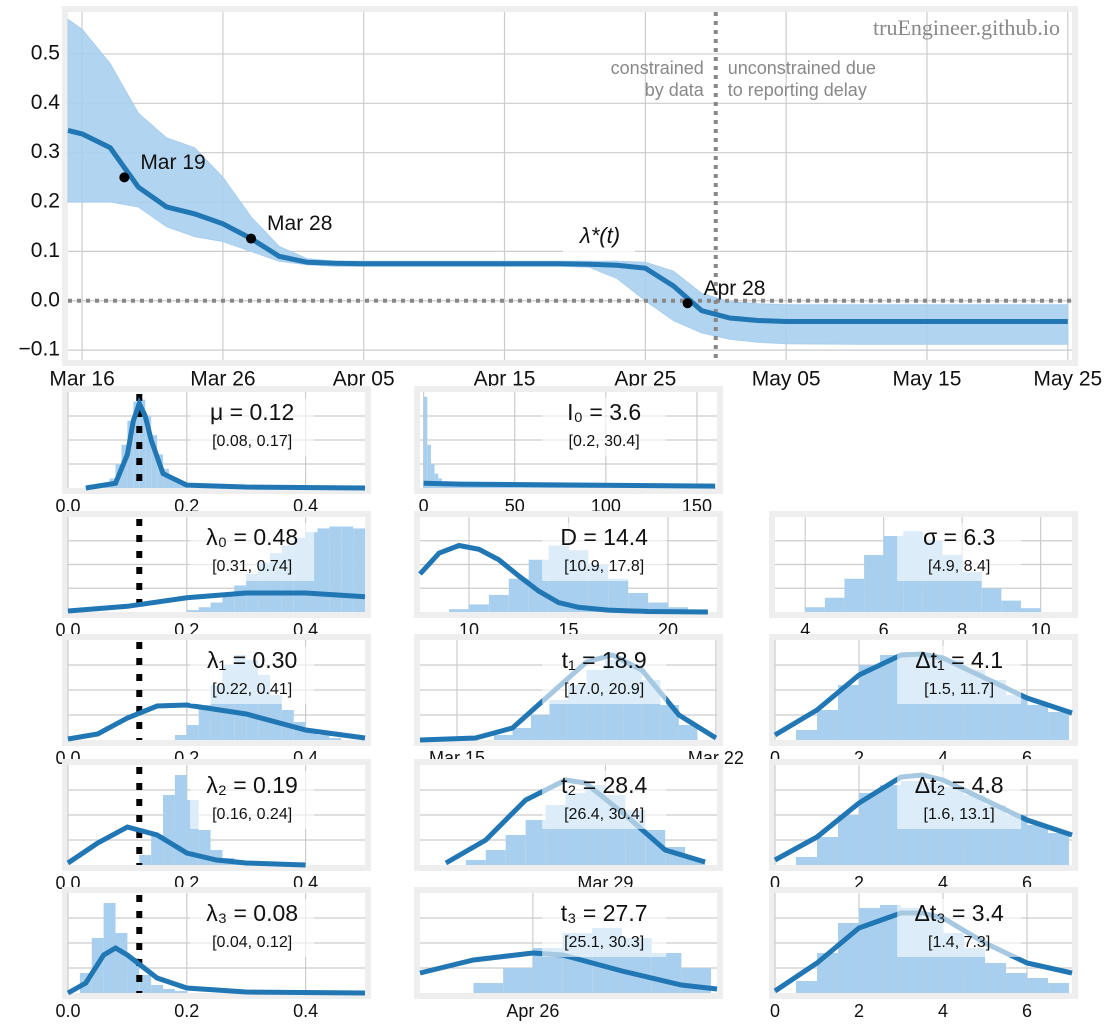 The height and width of the screenshot is (1033, 1110). I want to click on x-tick-label: May 05, so click(786, 379).